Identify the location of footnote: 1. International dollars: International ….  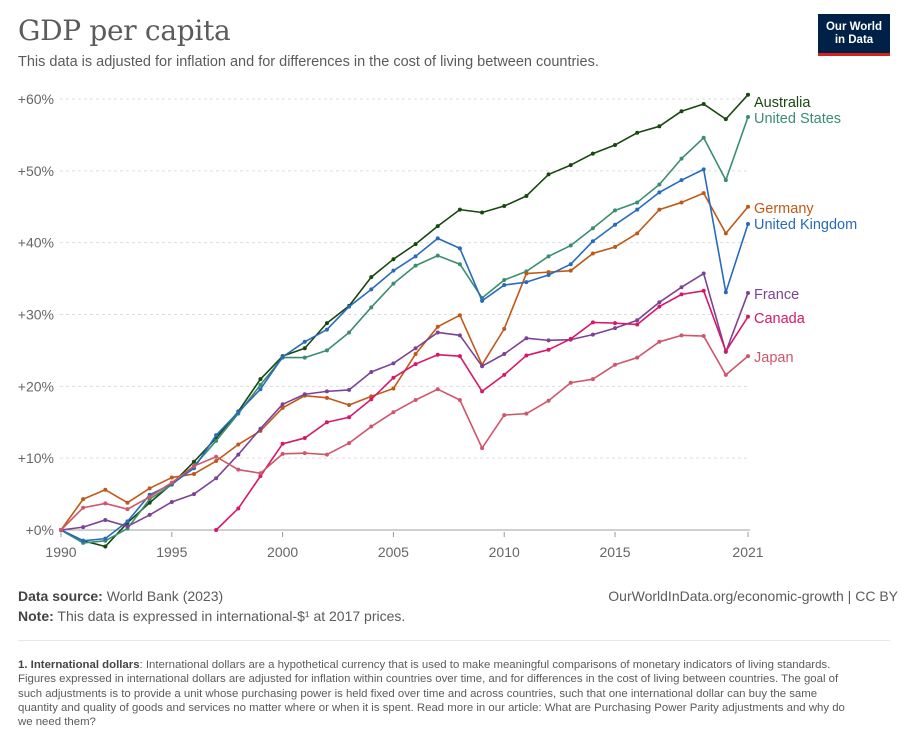
(438, 693).